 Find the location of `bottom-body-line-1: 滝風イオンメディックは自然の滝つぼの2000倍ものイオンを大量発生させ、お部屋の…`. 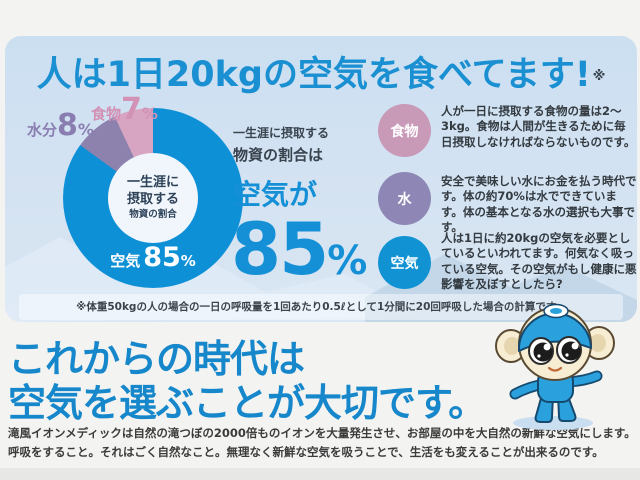

bottom-body-line-1: 滝風イオンメディックは自然の滝つぼの2000倍ものイオンを大量発生させ、お部屋の… is located at coordinates (322, 433).